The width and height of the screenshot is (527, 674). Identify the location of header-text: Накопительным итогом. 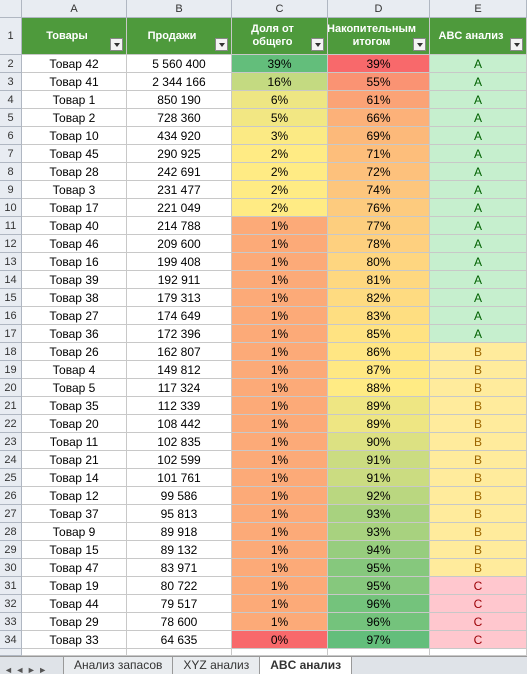
(372, 35).